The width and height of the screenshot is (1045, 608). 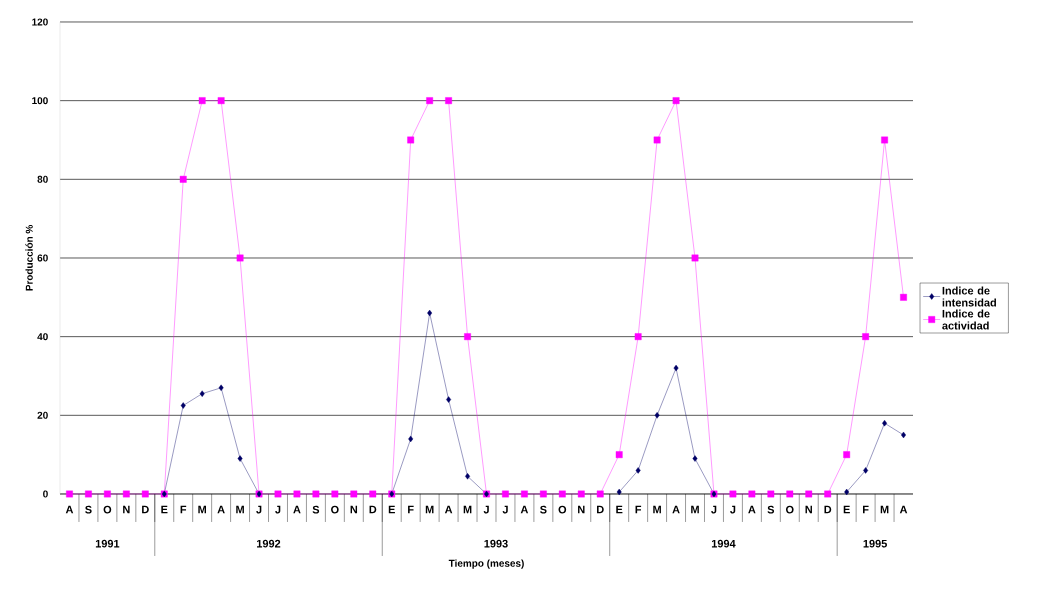 What do you see at coordinates (45, 494) in the screenshot?
I see `y-tick-label: 0` at bounding box center [45, 494].